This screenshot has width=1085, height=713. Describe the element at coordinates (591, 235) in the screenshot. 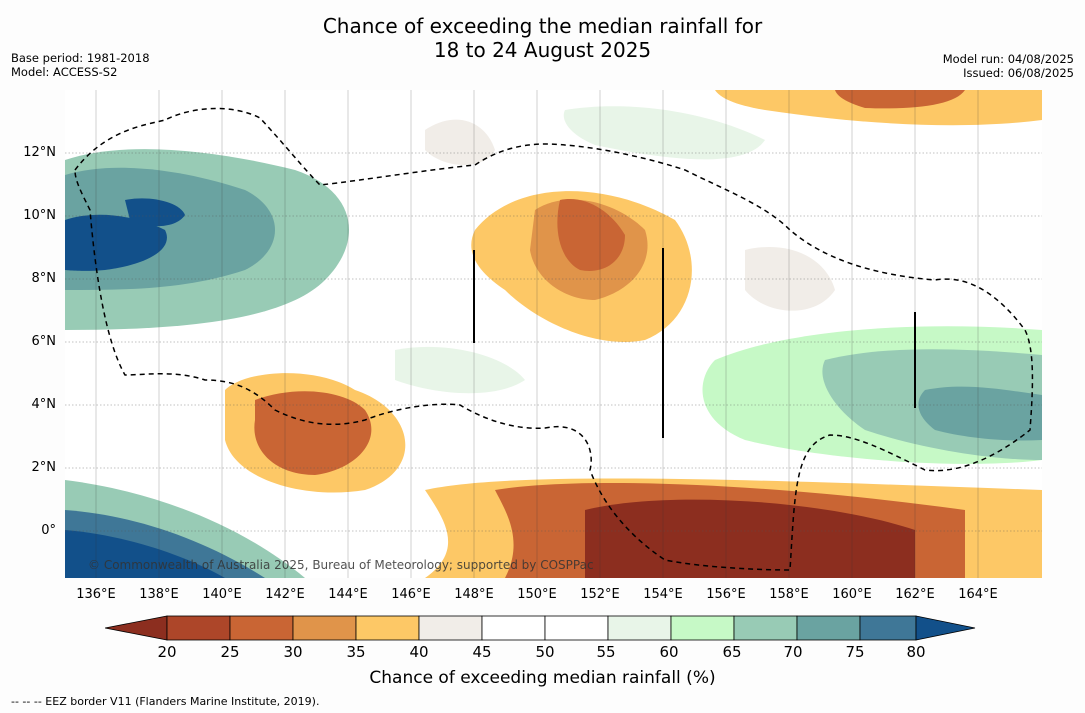

I see `region-central-north-dry-core` at that location.